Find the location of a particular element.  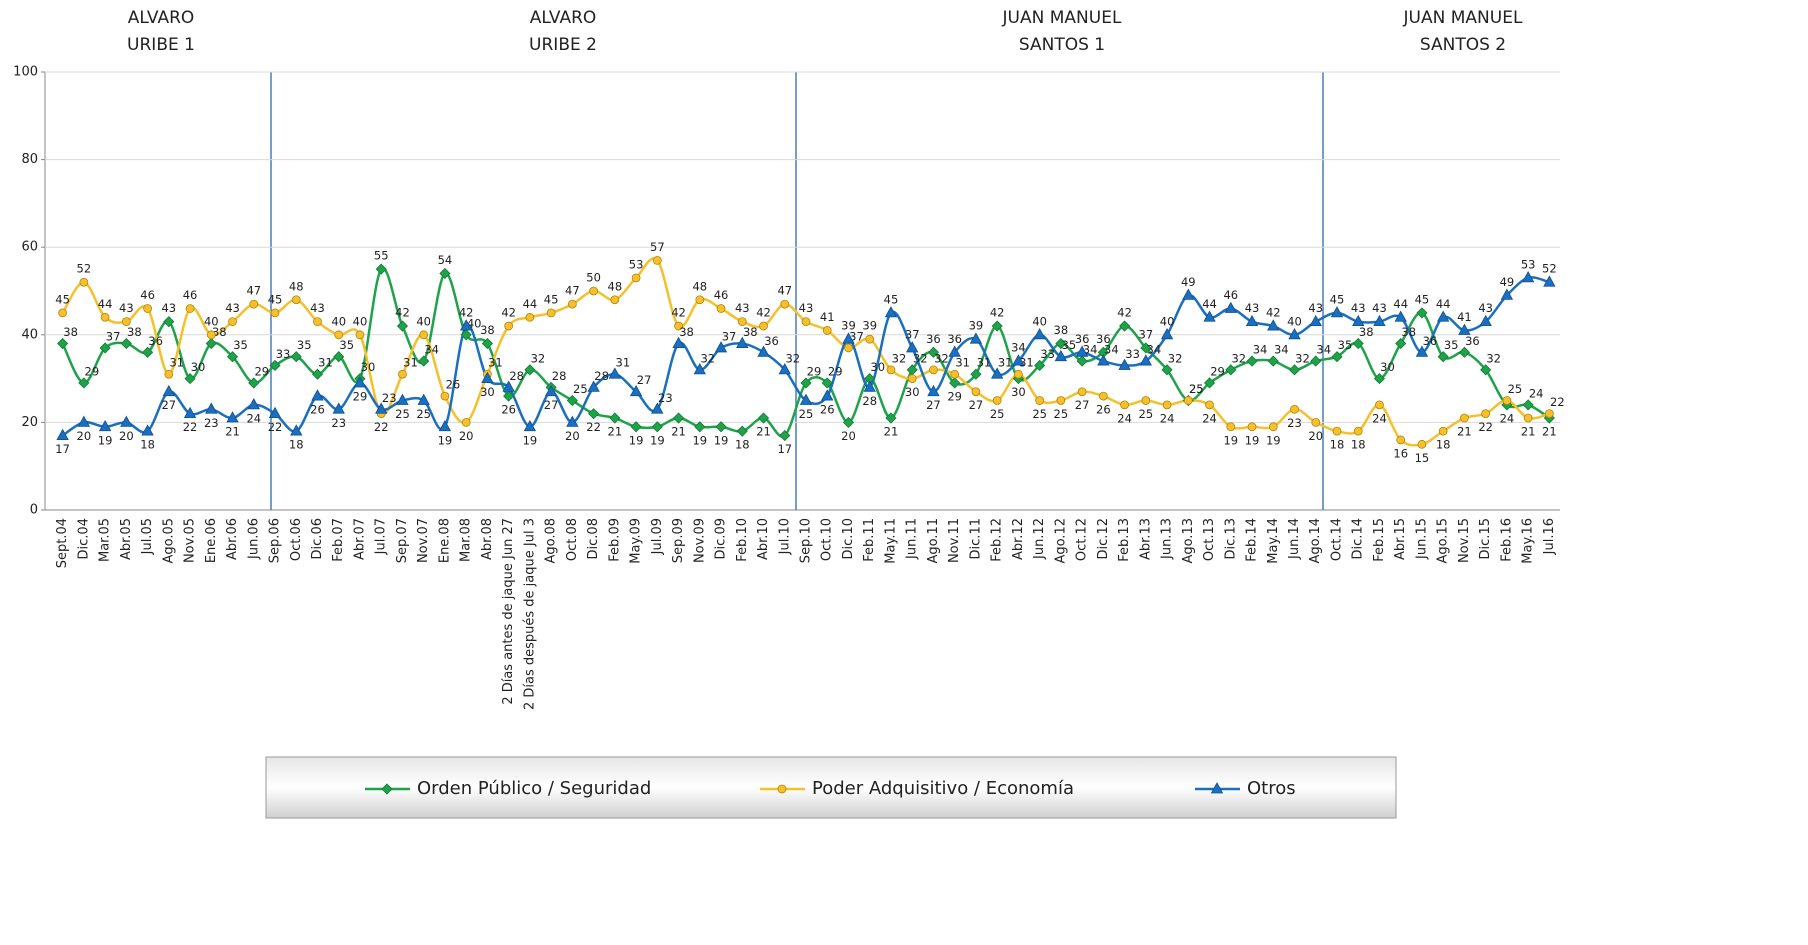

x-tick-label: Jul.05 is located at coordinates (147, 536).